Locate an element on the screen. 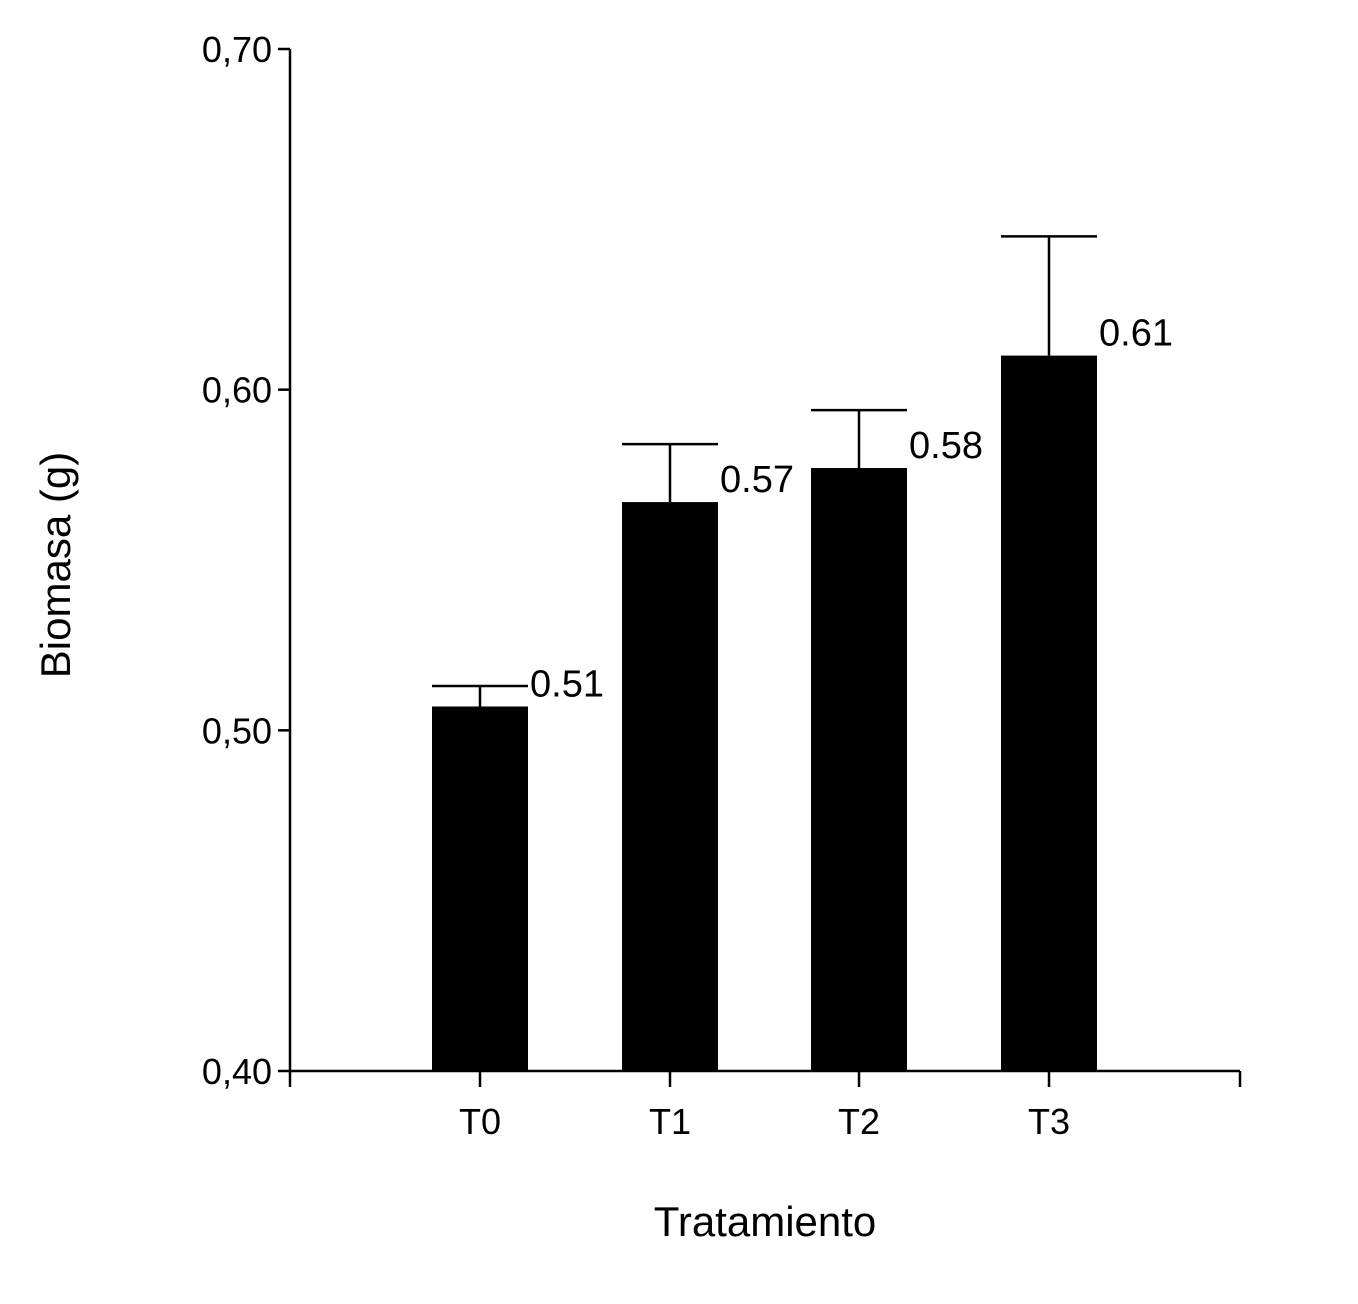 The height and width of the screenshot is (1304, 1358). y-tick-label: 0,60 is located at coordinates (237, 390).